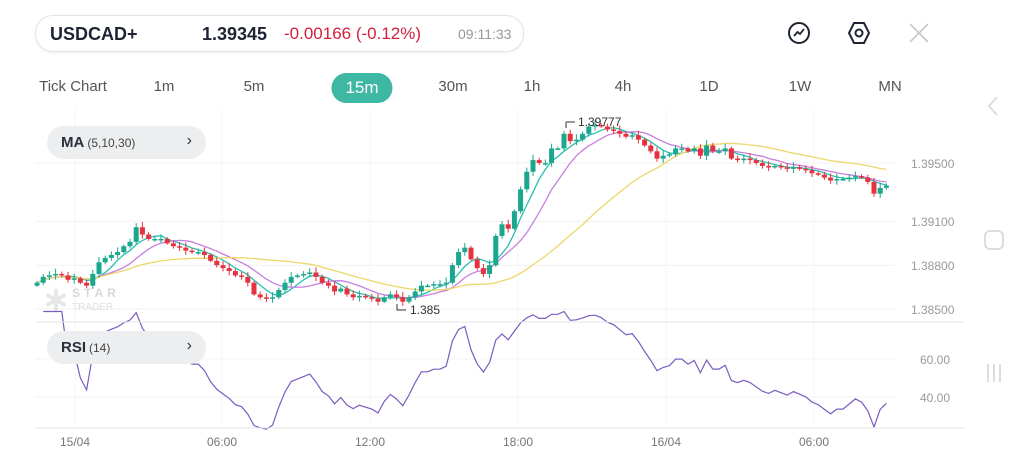 Image resolution: width=1024 pixels, height=473 pixels. What do you see at coordinates (919, 33) in the screenshot?
I see `close-icon` at bounding box center [919, 33].